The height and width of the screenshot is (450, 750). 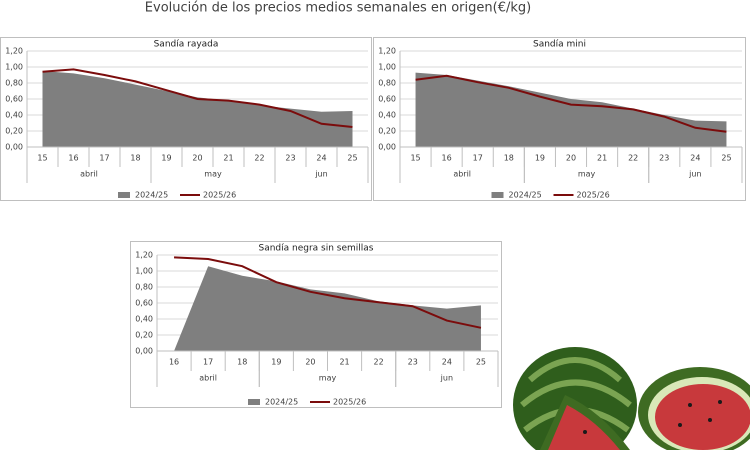 I want to click on chart-title: Sandía mini, so click(x=559, y=45).